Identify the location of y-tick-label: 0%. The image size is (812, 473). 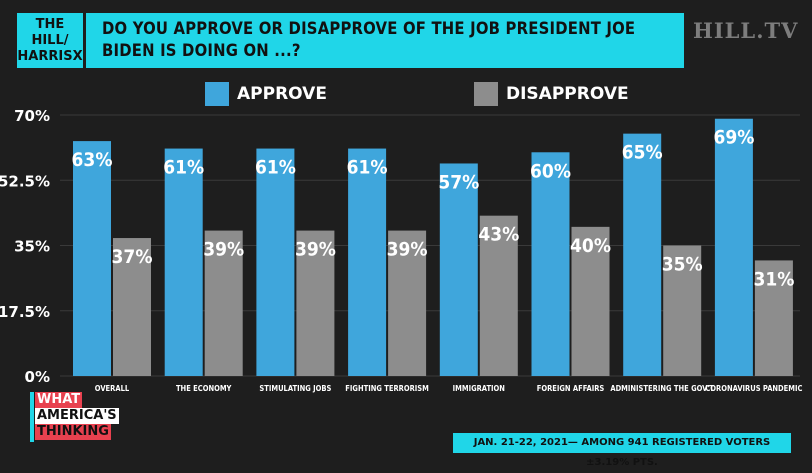
(37, 377).